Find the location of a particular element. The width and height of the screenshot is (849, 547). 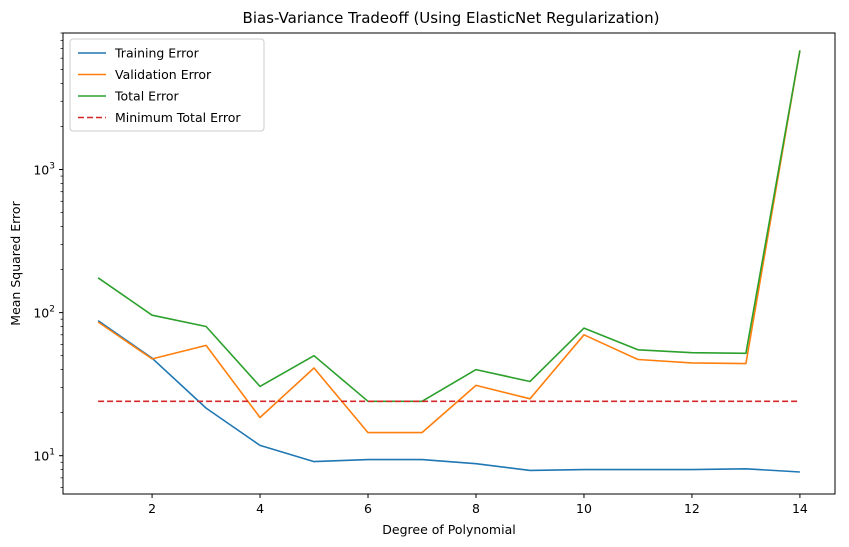

legend-label: Validation Error is located at coordinates (163, 74).